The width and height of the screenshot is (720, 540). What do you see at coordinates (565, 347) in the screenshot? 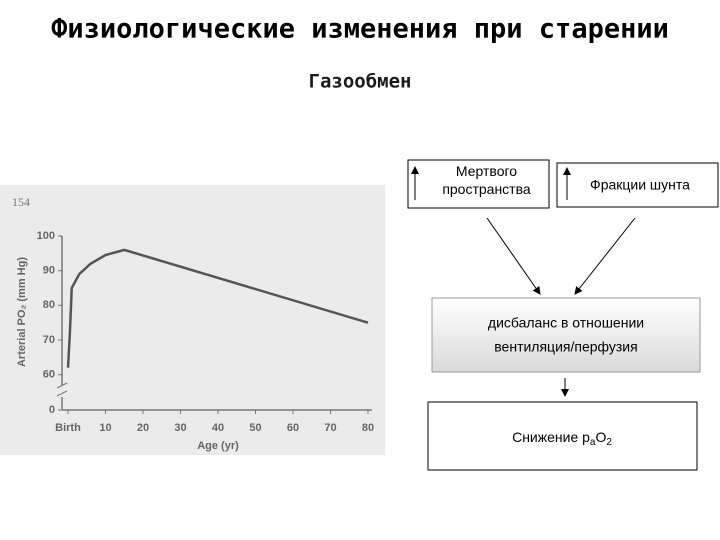
I see `imbalance-label: вентиляция/перфузия` at bounding box center [565, 347].